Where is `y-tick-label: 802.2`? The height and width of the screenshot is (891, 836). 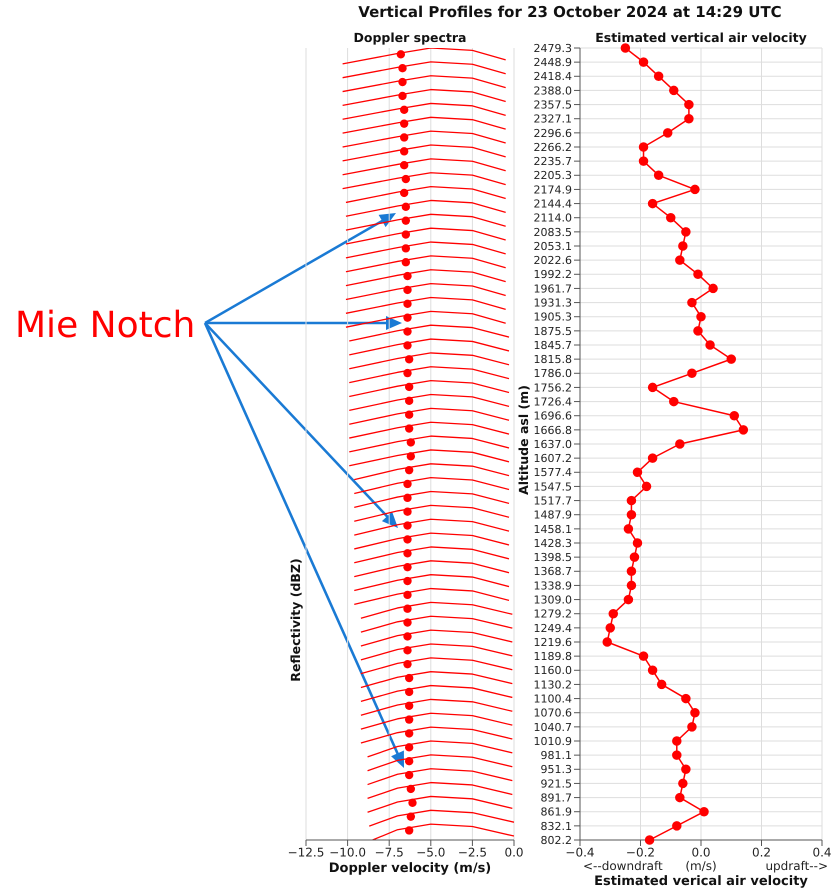 y-tick-label: 802.2 is located at coordinates (556, 840).